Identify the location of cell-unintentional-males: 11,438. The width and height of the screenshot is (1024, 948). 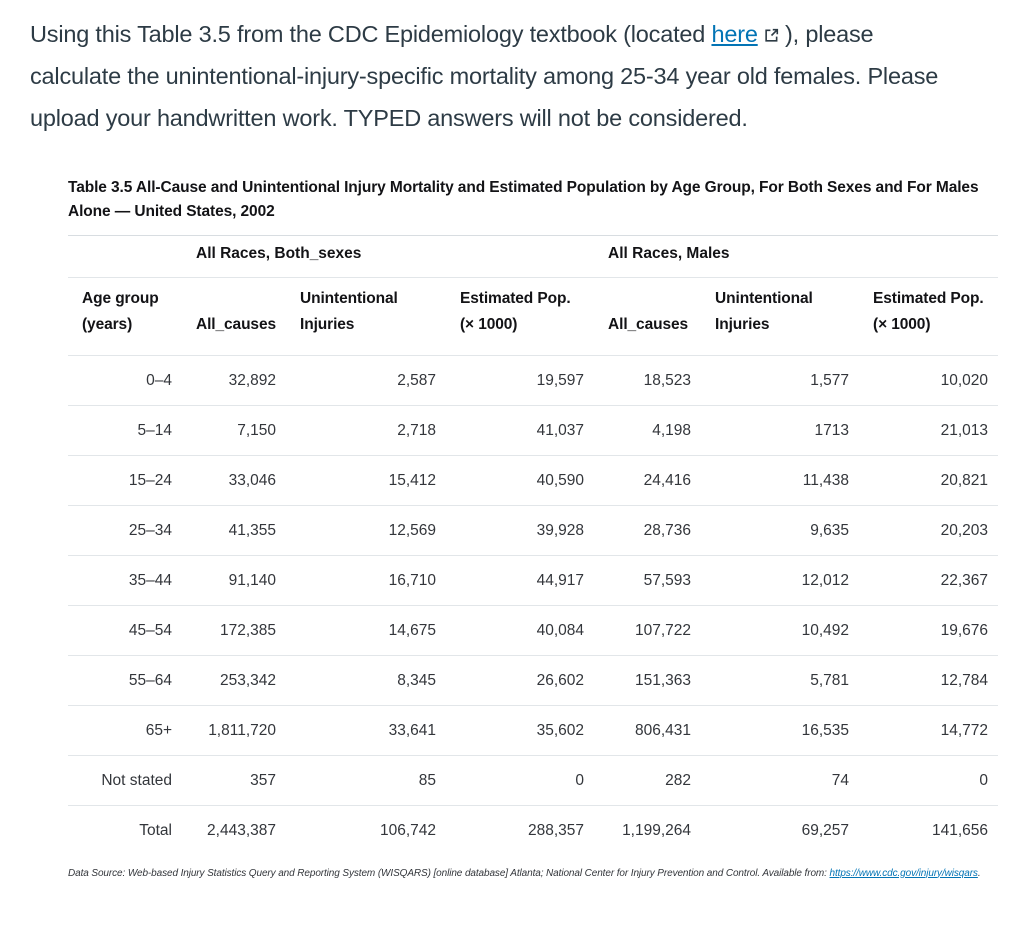
(780, 480).